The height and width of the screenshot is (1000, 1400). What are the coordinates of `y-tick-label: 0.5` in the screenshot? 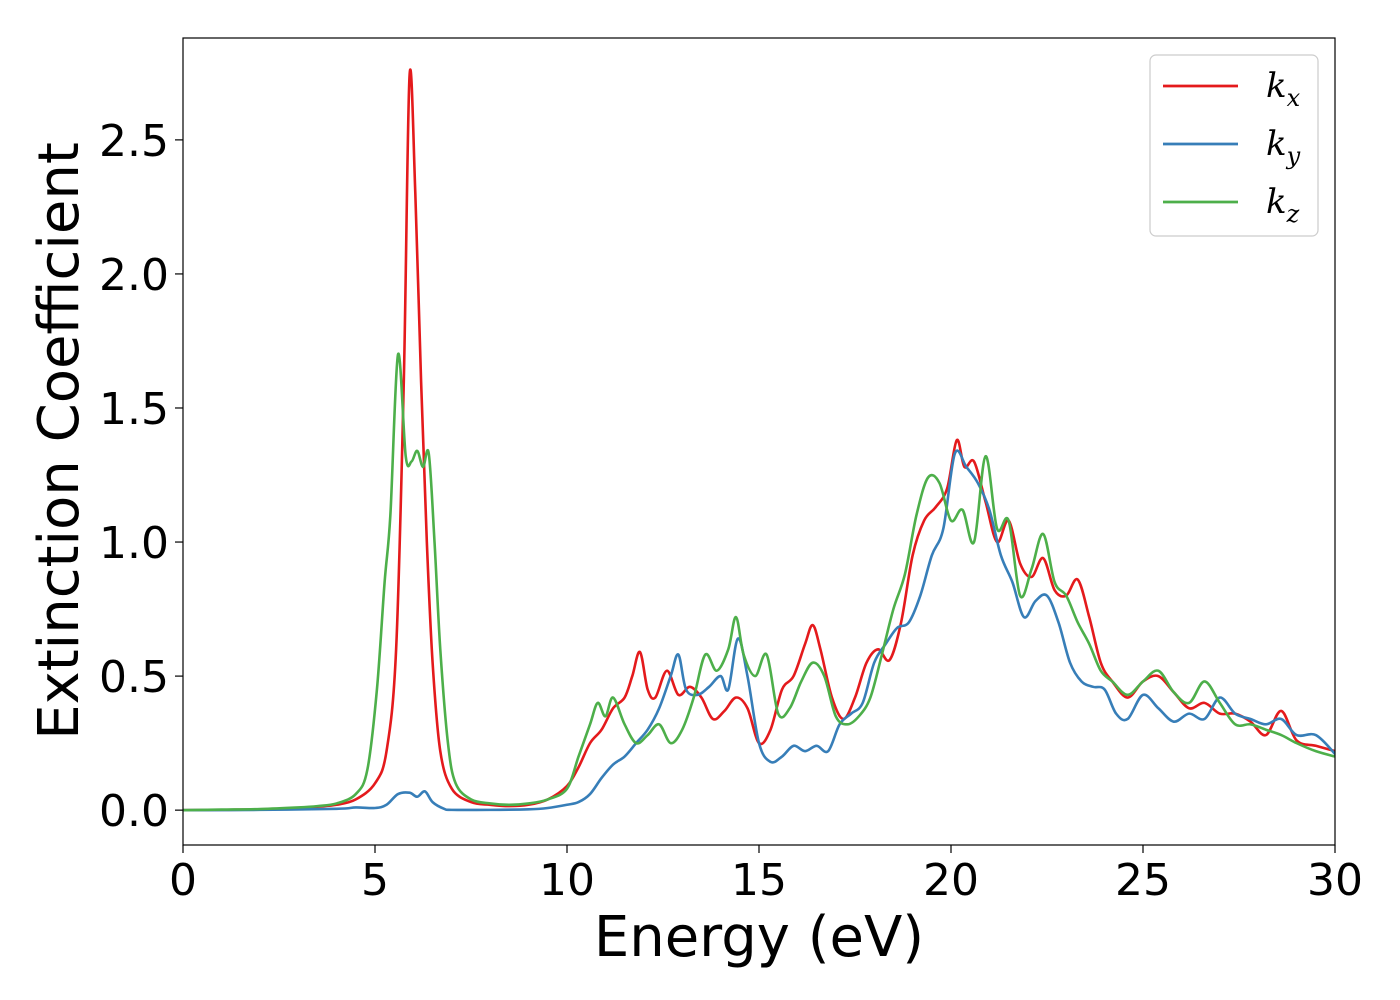 It's located at (134, 677).